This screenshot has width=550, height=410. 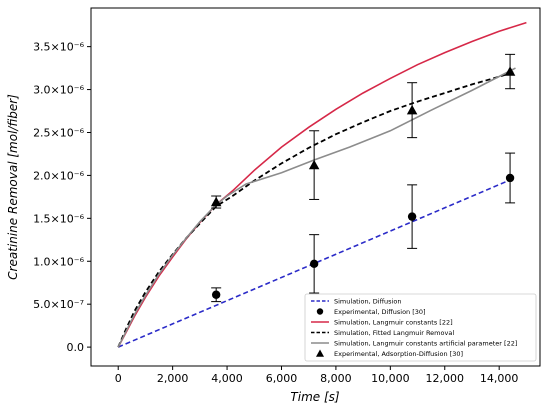 What do you see at coordinates (58, 304) in the screenshot?
I see `y-tick-label: 5.0×10⁻⁷` at bounding box center [58, 304].